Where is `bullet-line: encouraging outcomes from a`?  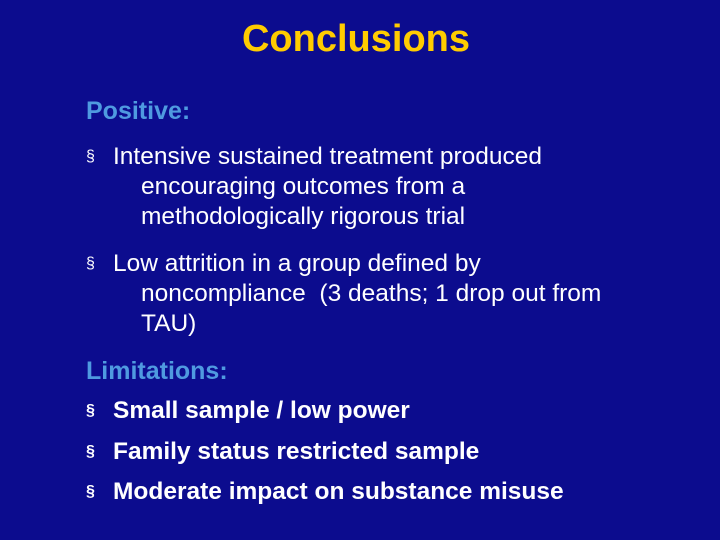
bullet-line: encouraging outcomes from a is located at coordinates (303, 186).